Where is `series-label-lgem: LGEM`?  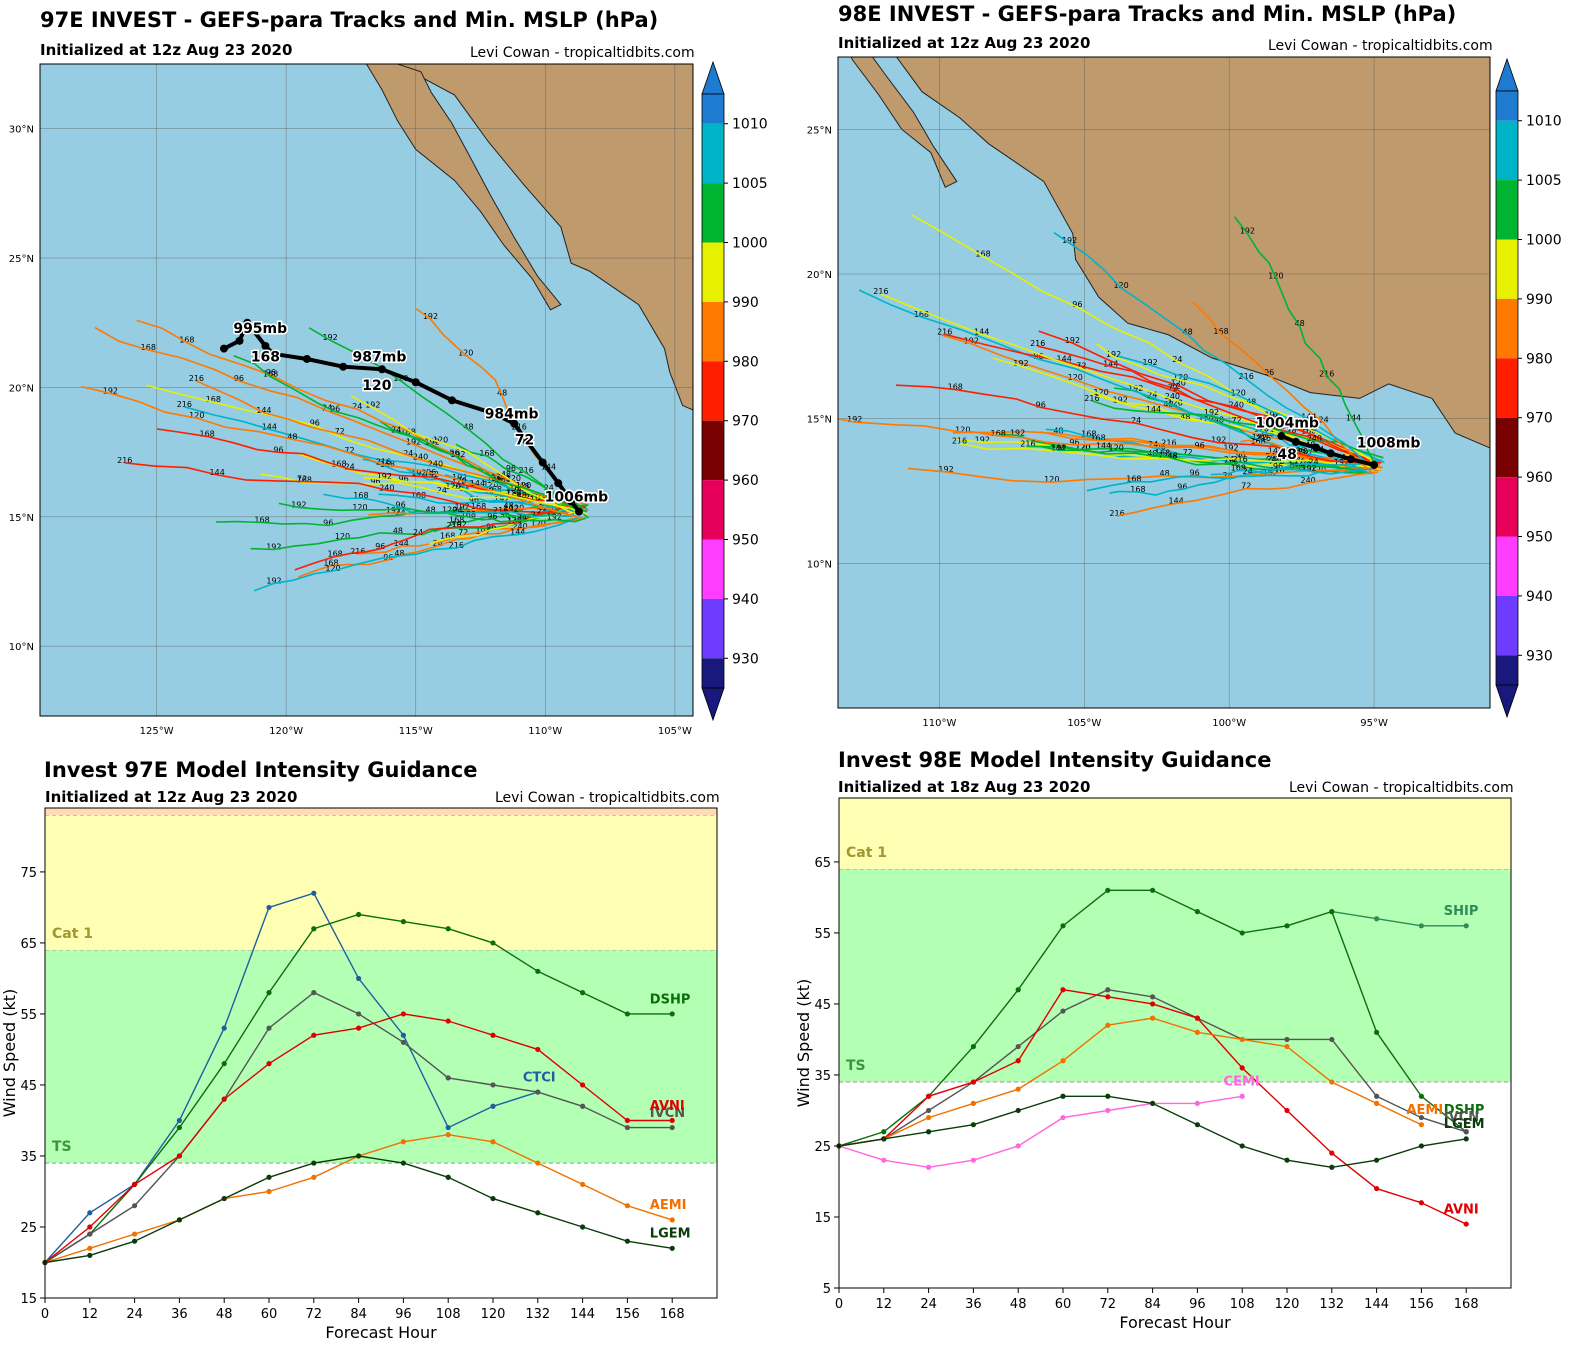
series-label-lgem: LGEM is located at coordinates (670, 1234).